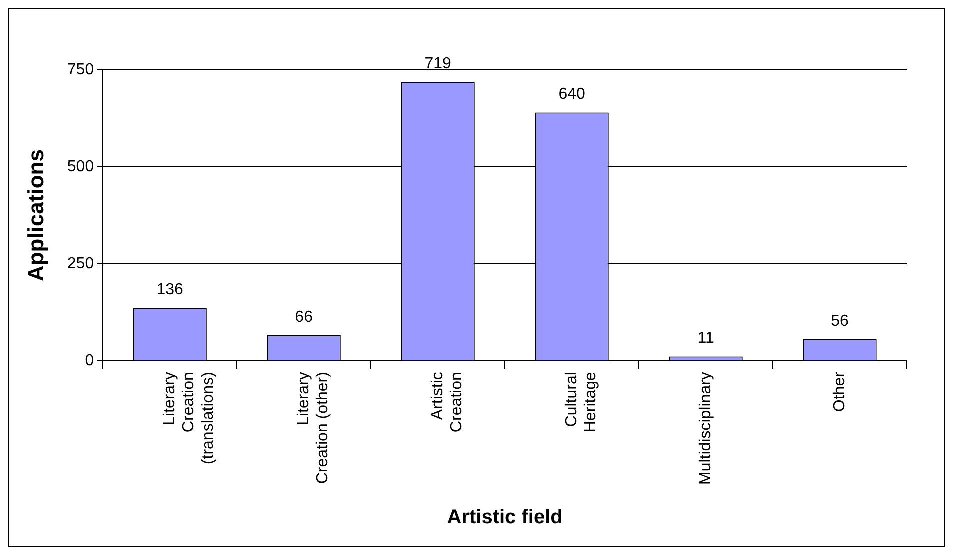  Describe the element at coordinates (839, 391) in the screenshot. I see `x-tick-label: Other` at that location.